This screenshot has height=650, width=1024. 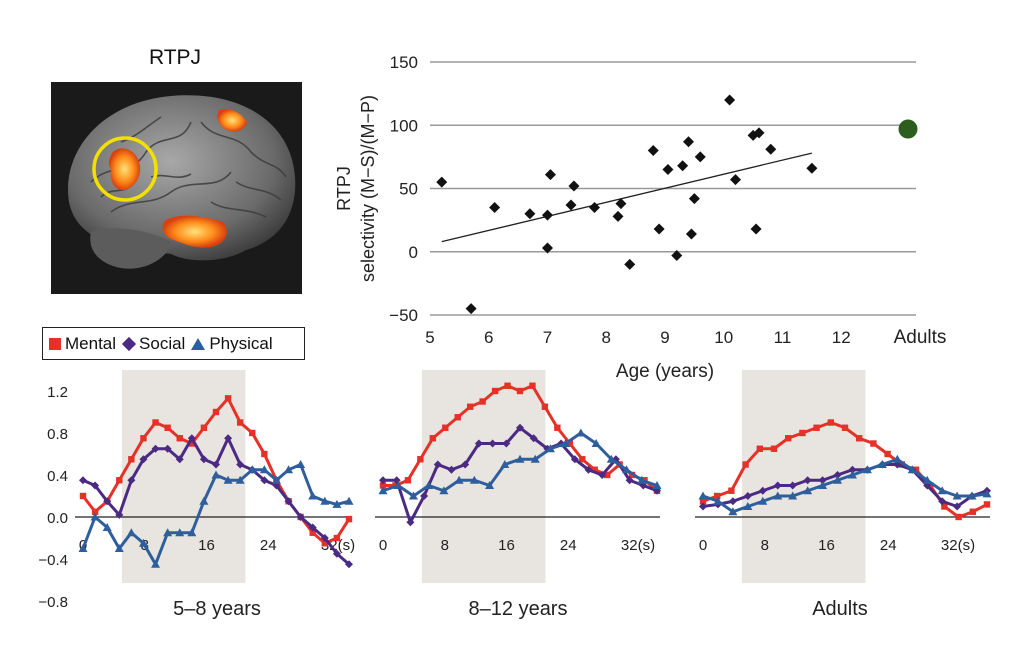 I want to click on scatter-y-axis-label: RTPJ selectivity (M−S)/(M−P), so click(x=356, y=188).